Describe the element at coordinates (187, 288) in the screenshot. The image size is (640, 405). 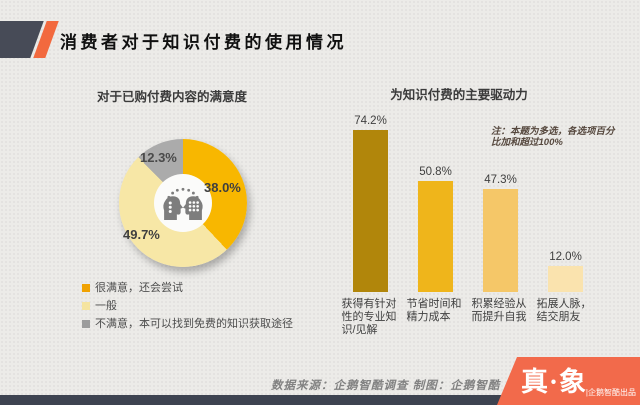
I see `legend-item: 很满意，还会尝试` at that location.